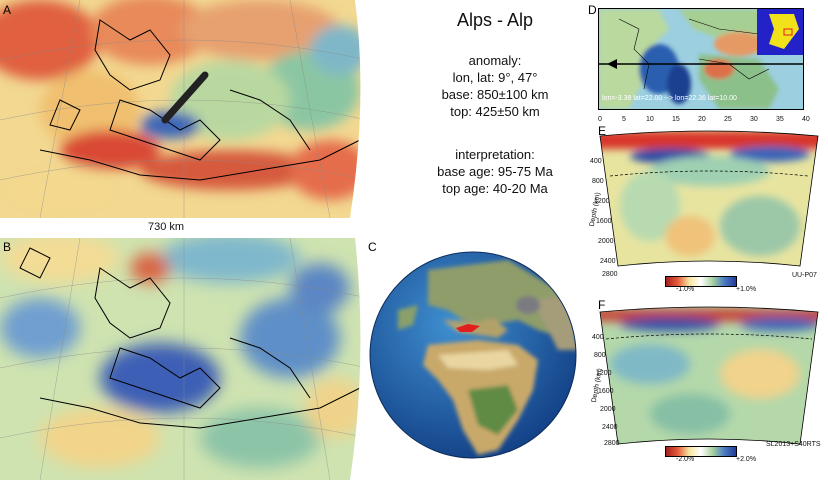 The height and width of the screenshot is (480, 828). I want to click on section-e-tick-1: 5, so click(624, 119).